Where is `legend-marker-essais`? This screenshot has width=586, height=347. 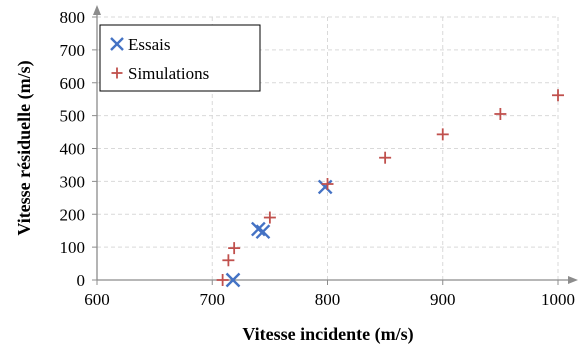 legend-marker-essais is located at coordinates (117, 44).